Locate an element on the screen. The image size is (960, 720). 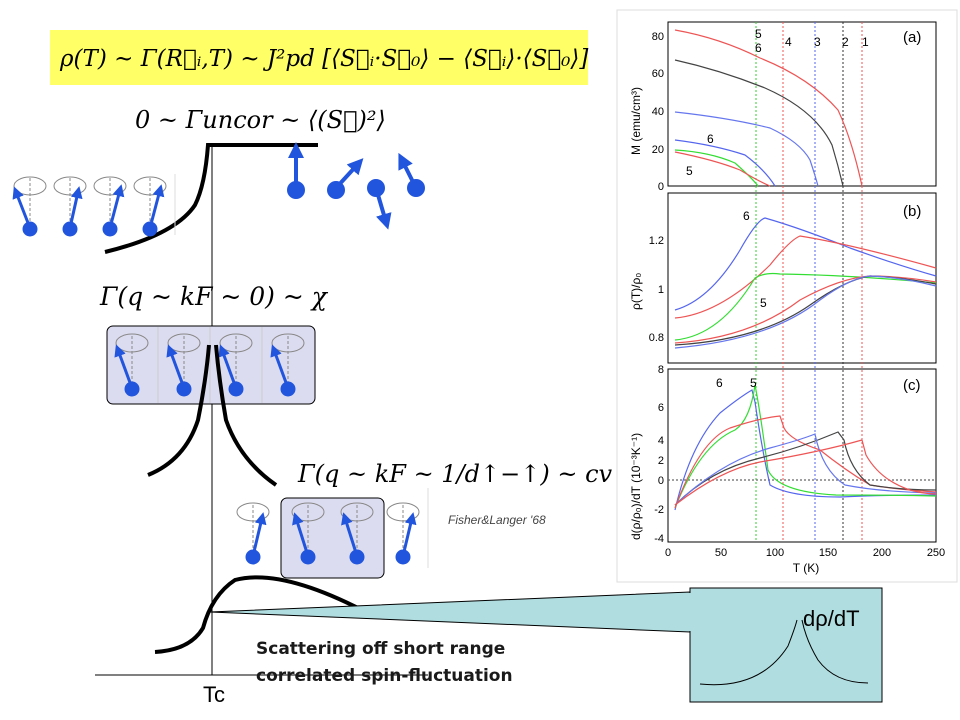
svg-text: 40 is located at coordinates (658, 112).